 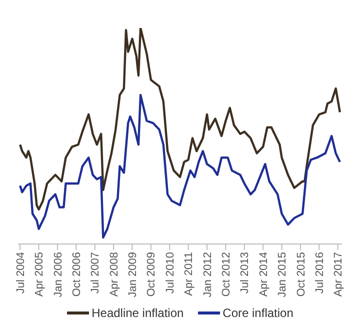 I want to click on x-tick-label: Jul 2013, so click(x=245, y=273).